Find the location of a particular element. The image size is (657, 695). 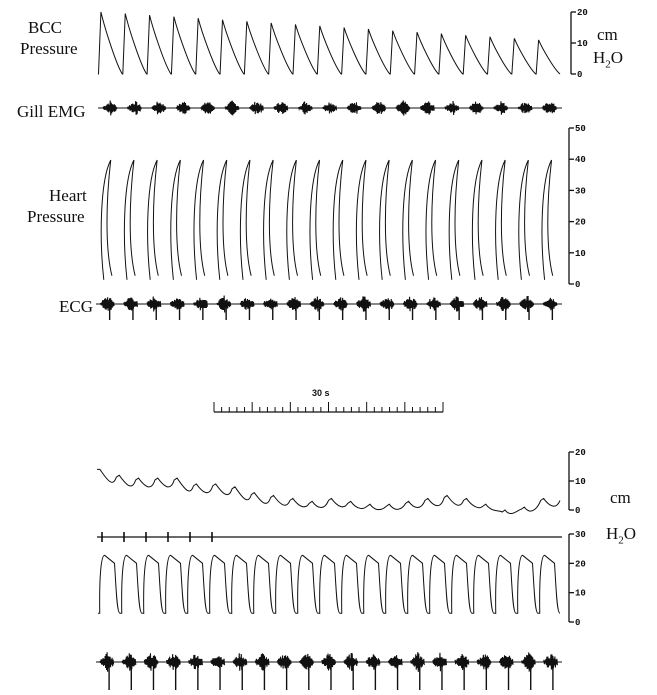

bcc-top-axis-tick-label: 20 is located at coordinates (582, 13).